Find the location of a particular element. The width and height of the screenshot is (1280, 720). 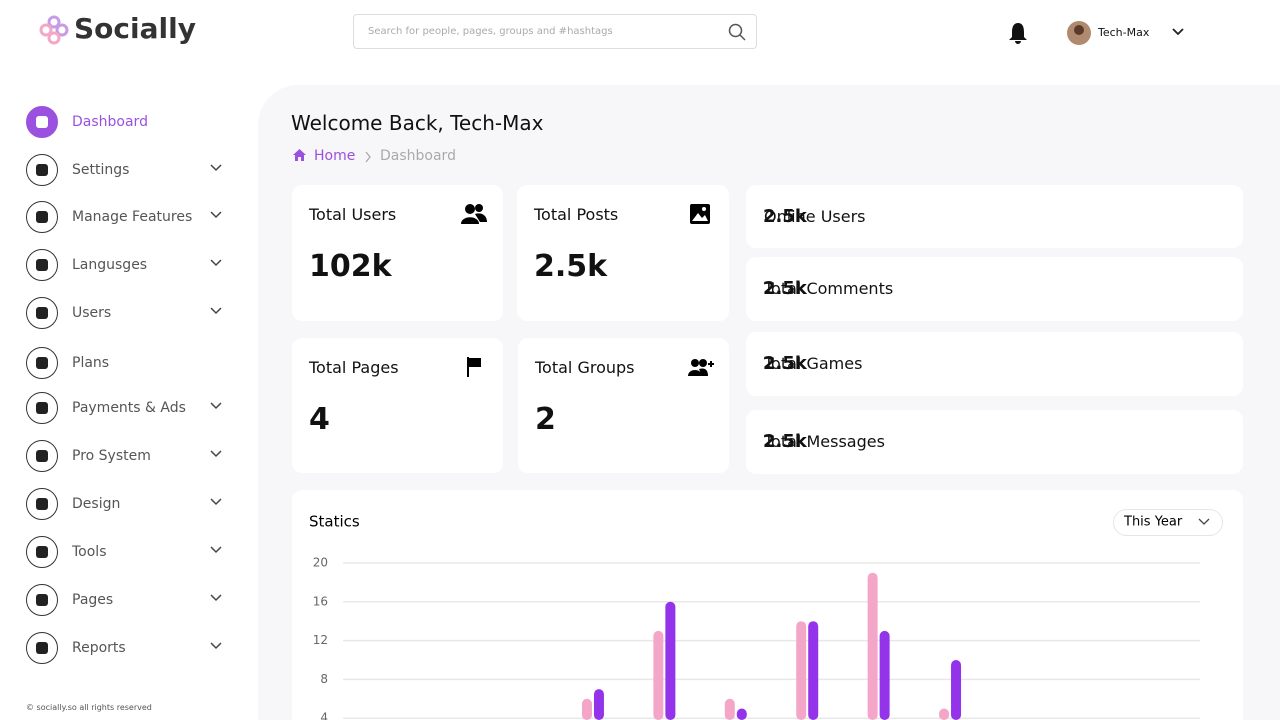

stat-value: 102k is located at coordinates (350, 266).